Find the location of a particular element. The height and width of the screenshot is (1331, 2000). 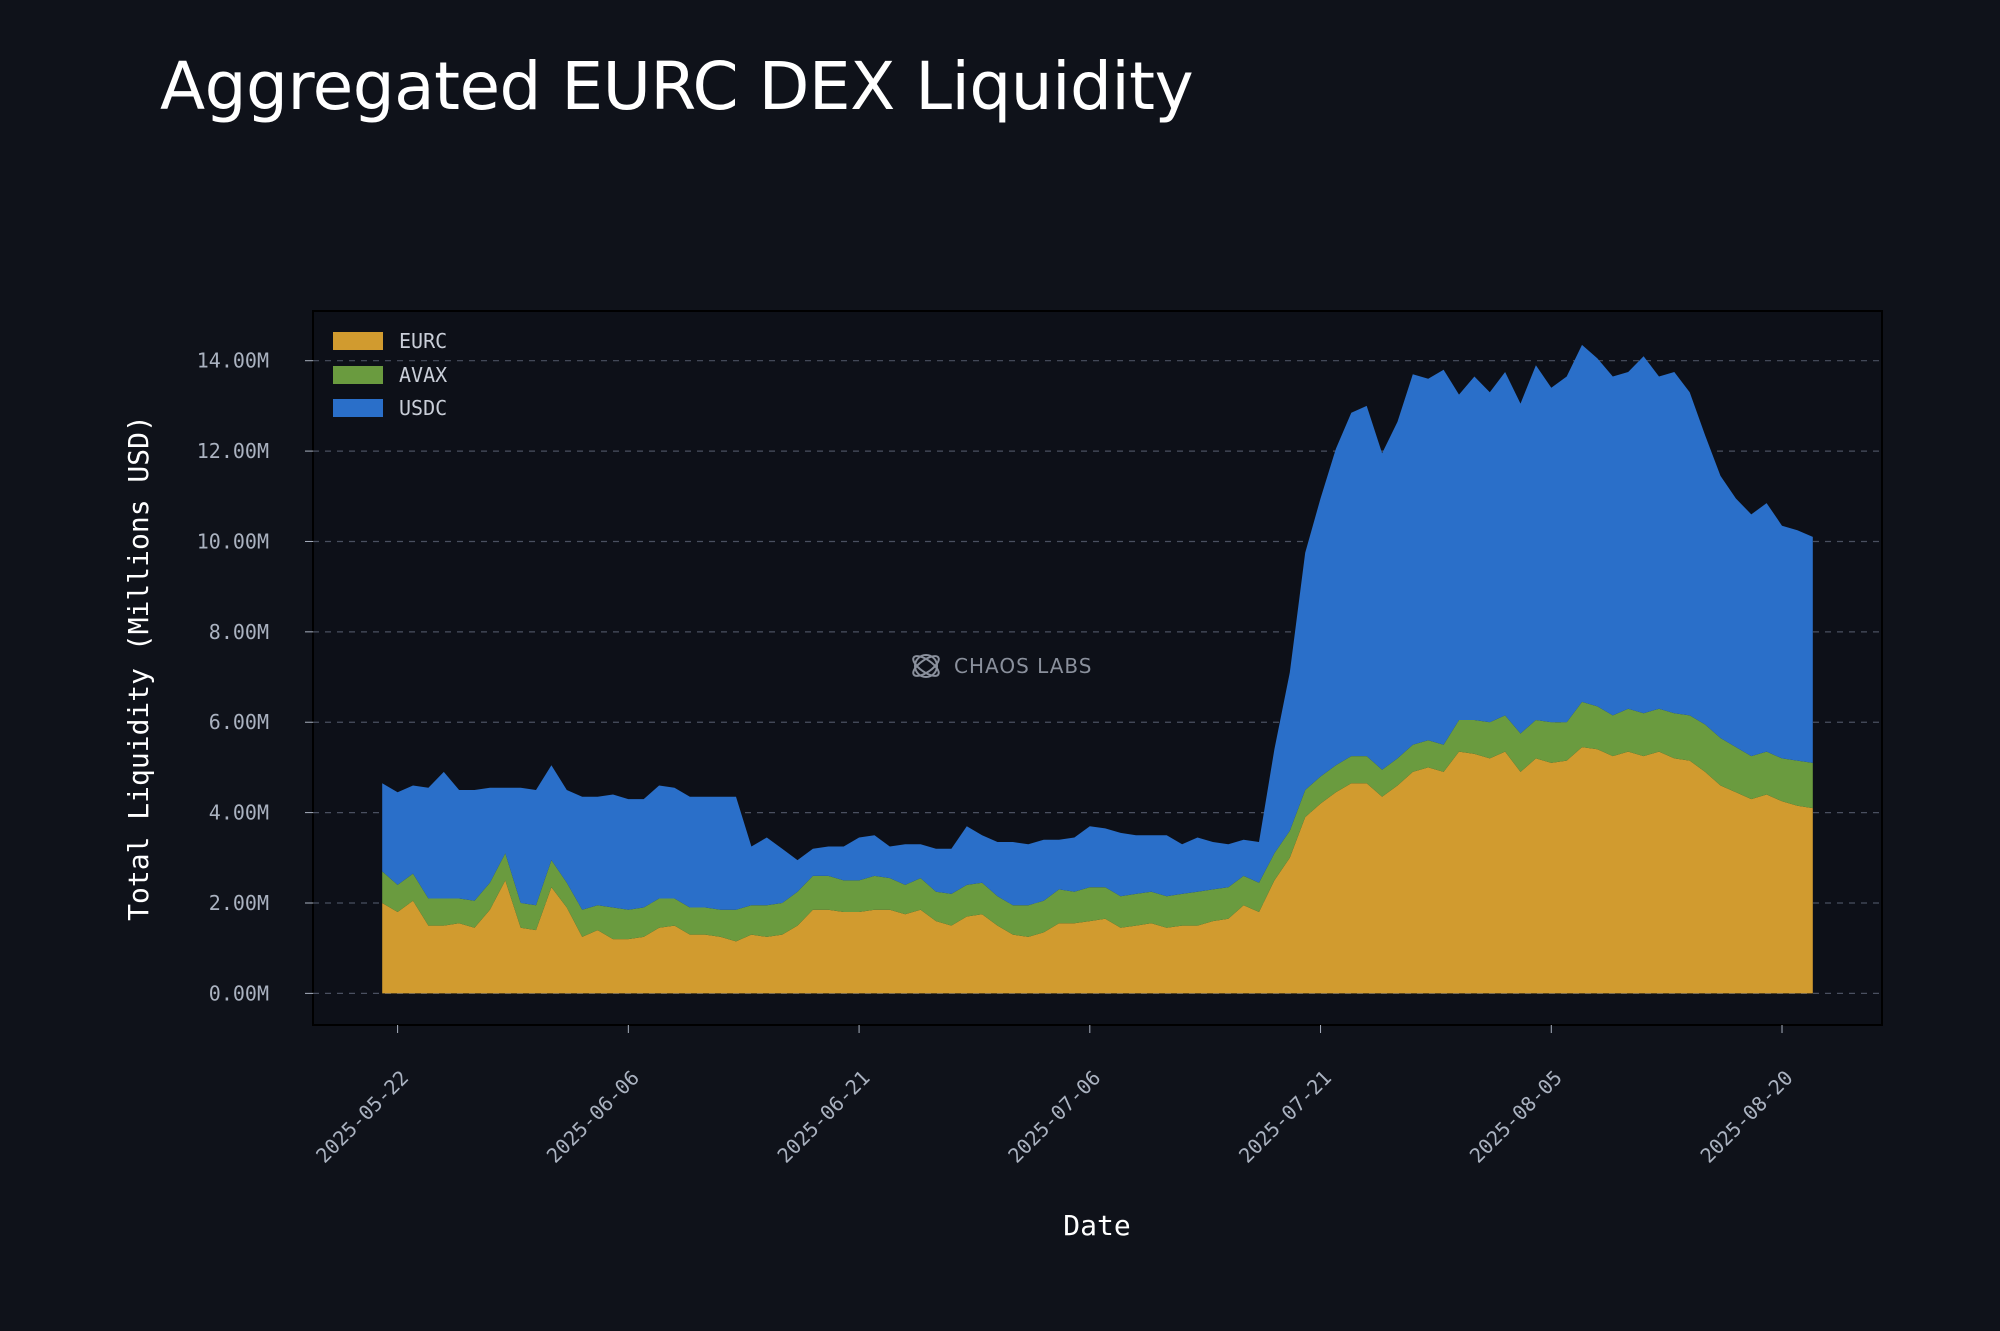

legend-swatch-usdc is located at coordinates (358, 408).